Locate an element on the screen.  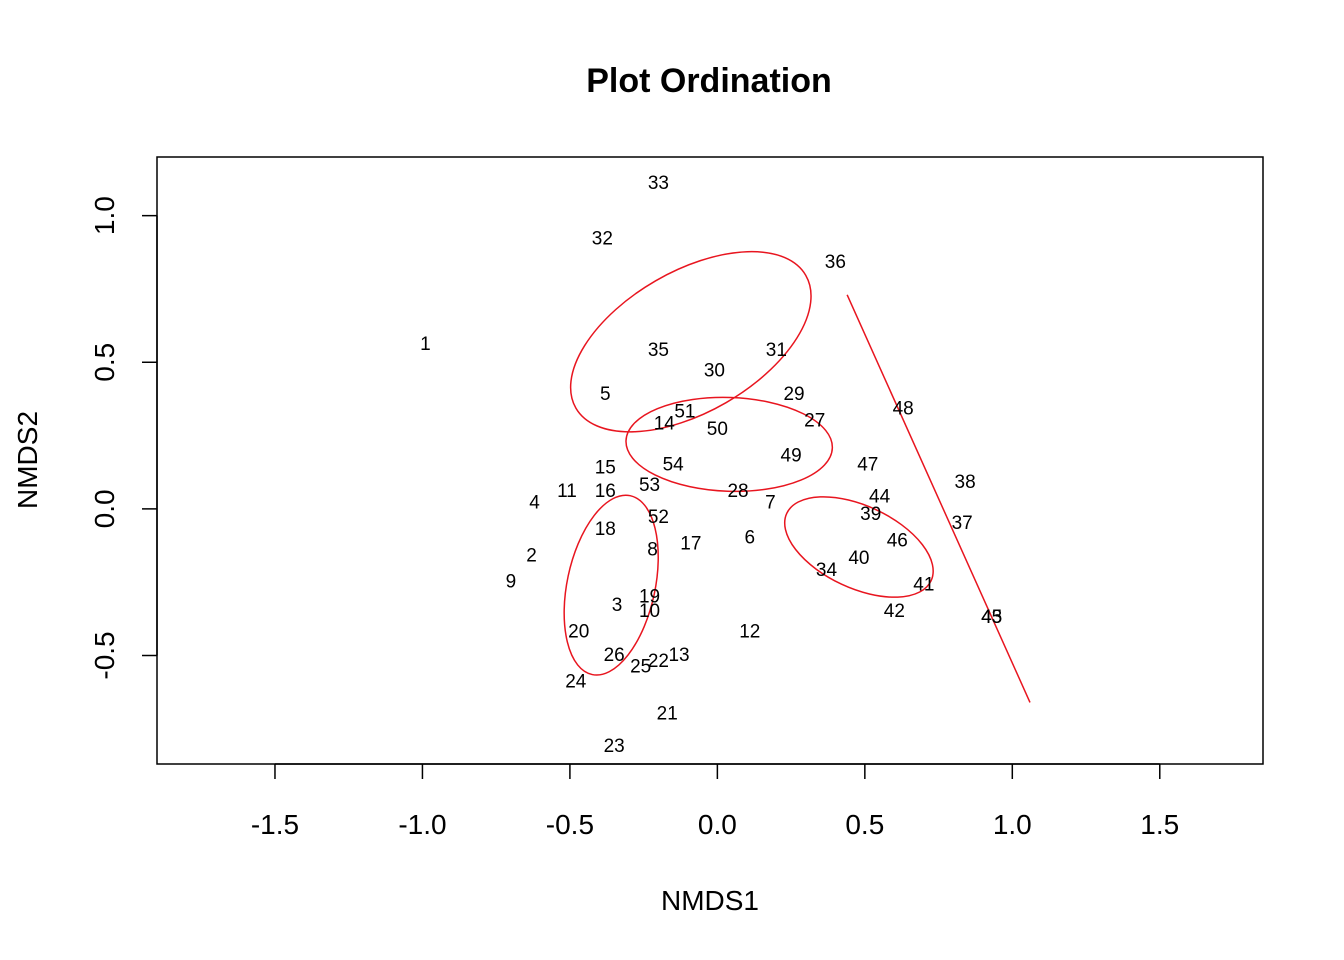
site-label: 37 is located at coordinates (962, 523).